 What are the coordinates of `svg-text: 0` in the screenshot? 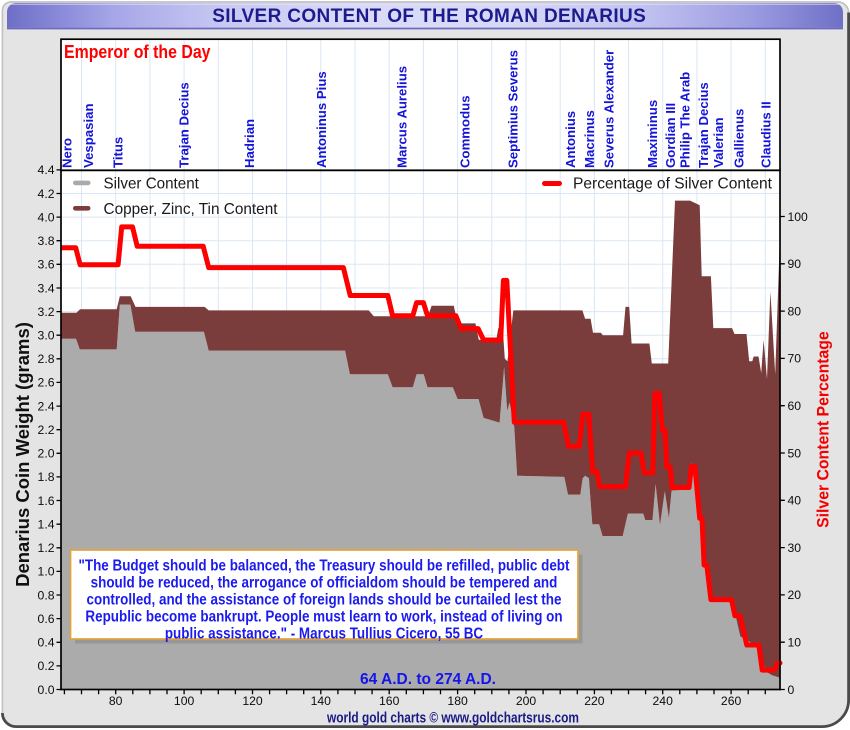 It's located at (791, 690).